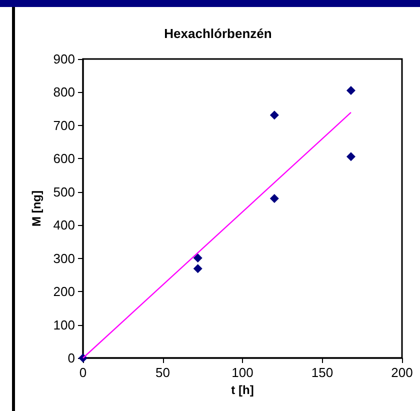  I want to click on y-tick-label: 900, so click(64, 59).